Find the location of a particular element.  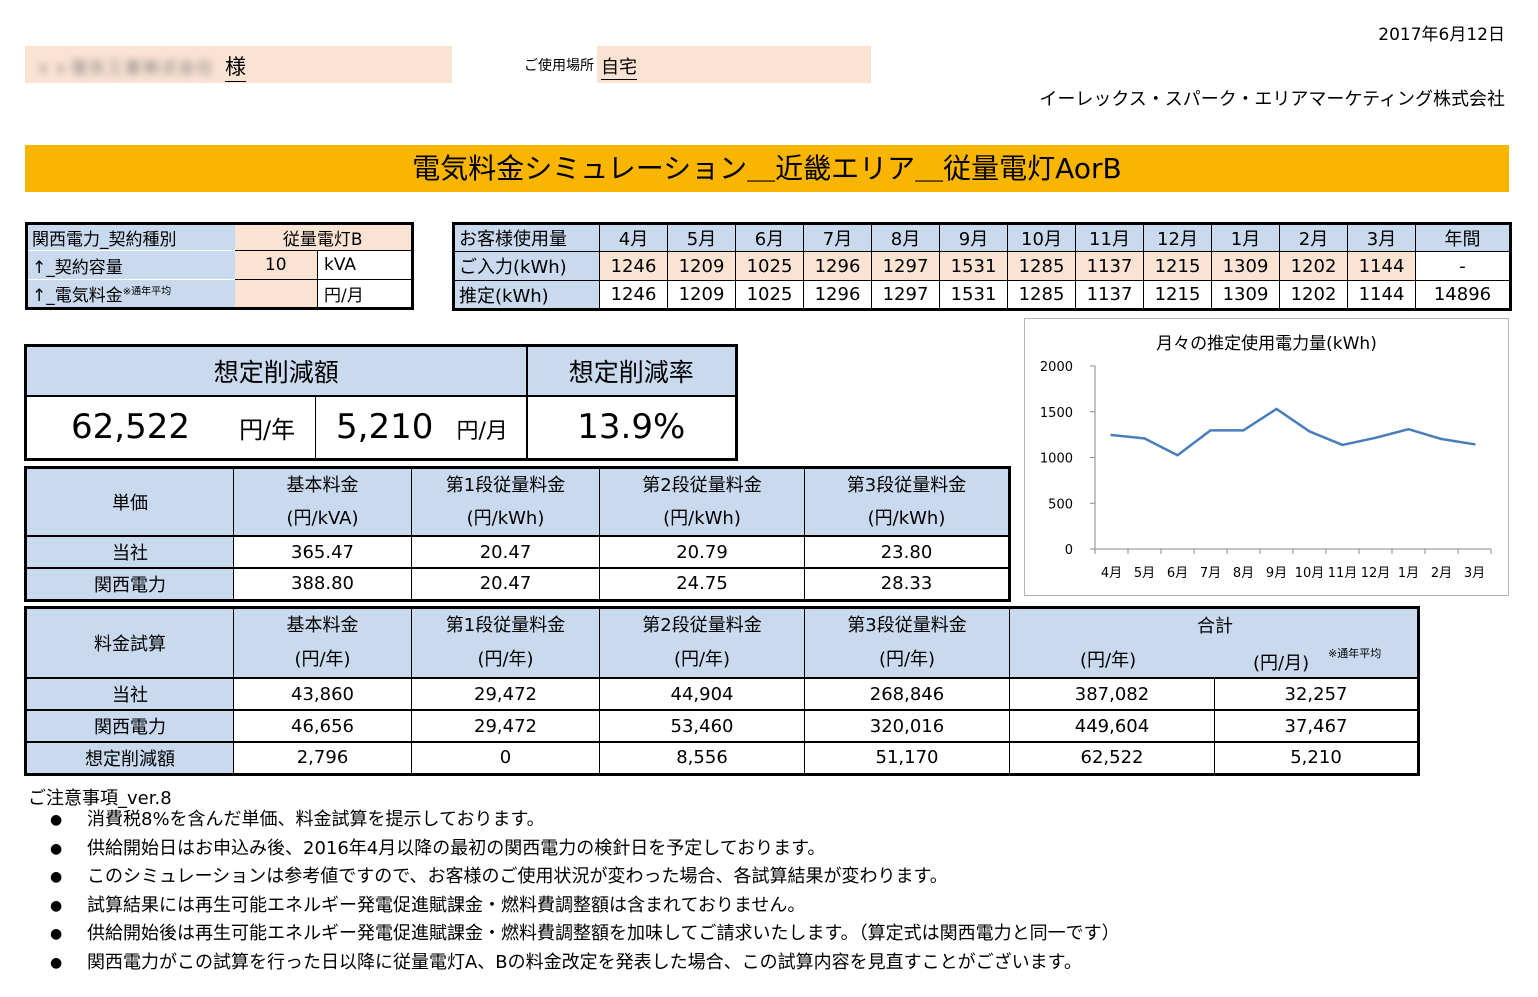

usage-estimate-5: 1531 is located at coordinates (973, 295).